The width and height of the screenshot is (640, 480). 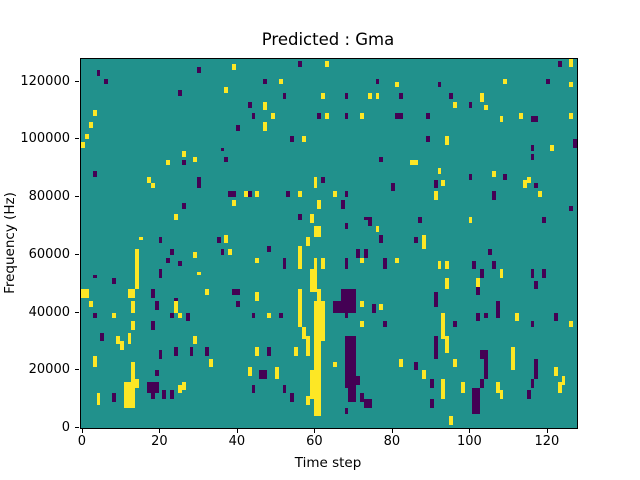 I want to click on y-tick-label: 20000, so click(x=49, y=370).